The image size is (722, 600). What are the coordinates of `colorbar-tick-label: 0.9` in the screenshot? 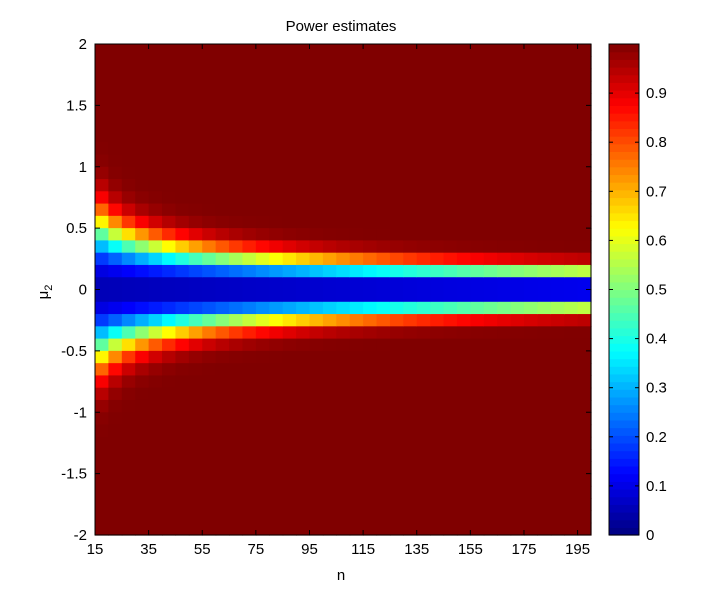 It's located at (656, 93).